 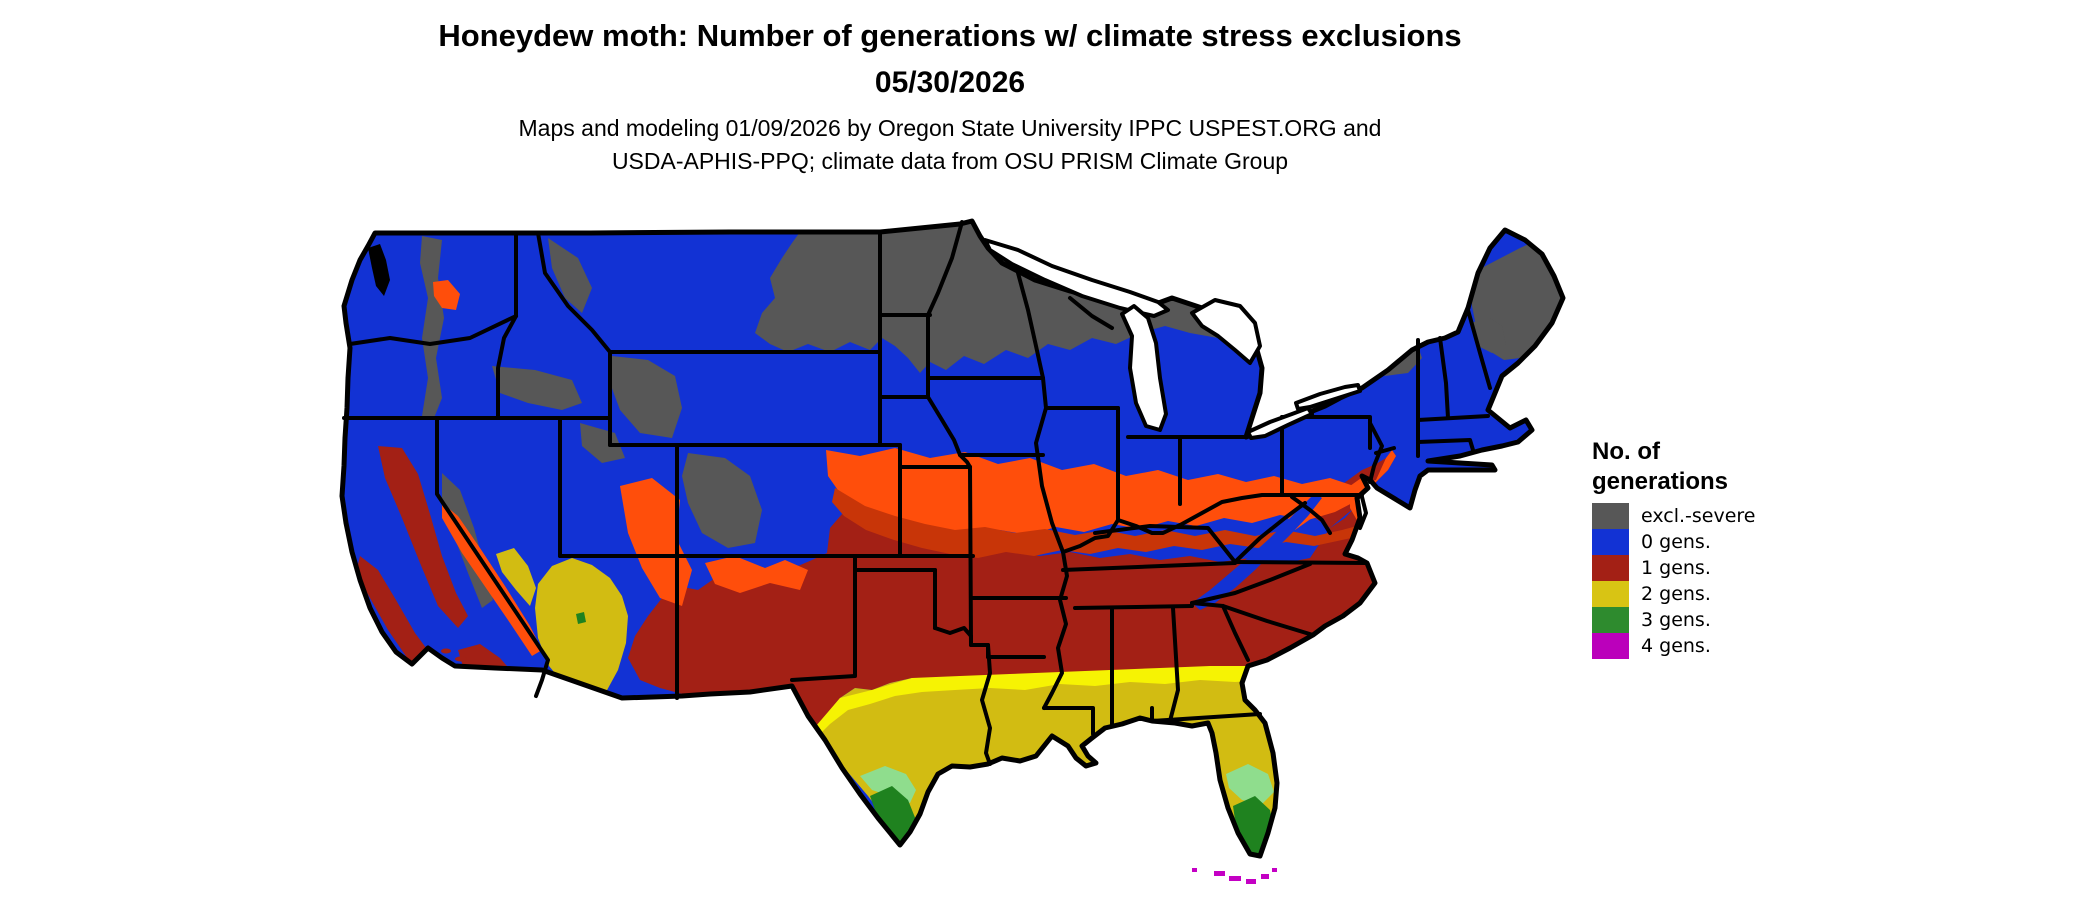 What do you see at coordinates (1089, 697) in the screenshot?
I see `map-layer-2-gens-bright-edge` at bounding box center [1089, 697].